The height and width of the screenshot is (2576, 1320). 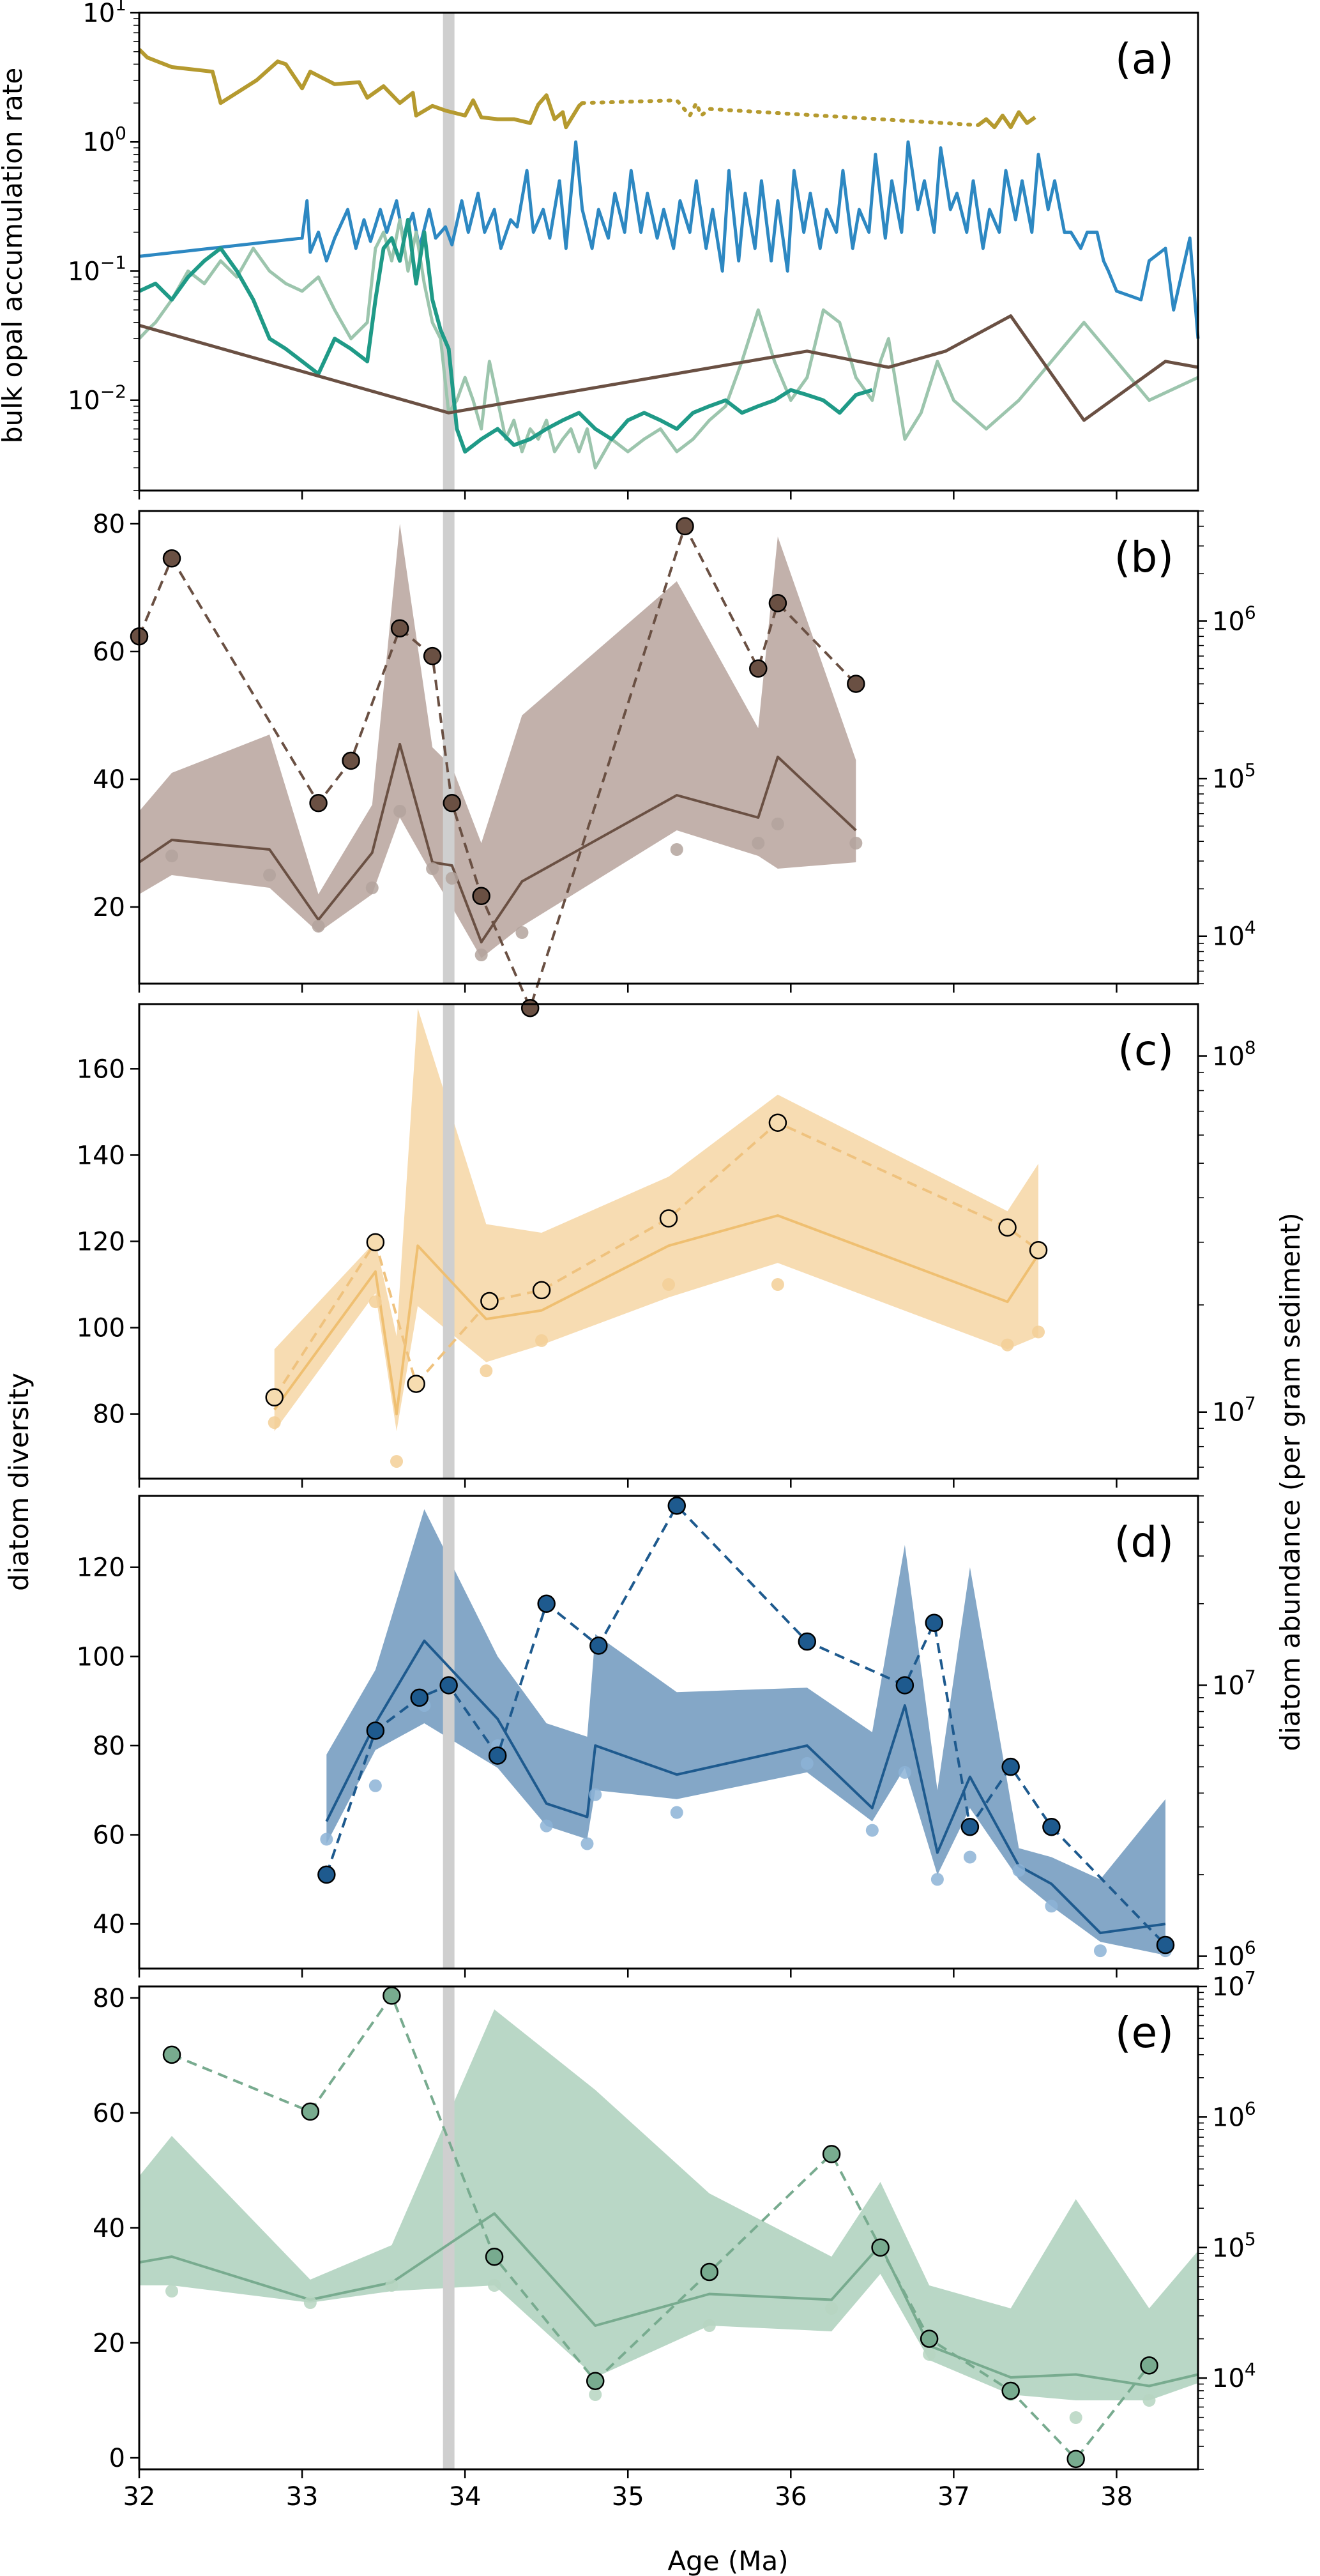 I want to click on y-tick-label-right-b: 10⁶, so click(x=1234, y=619).